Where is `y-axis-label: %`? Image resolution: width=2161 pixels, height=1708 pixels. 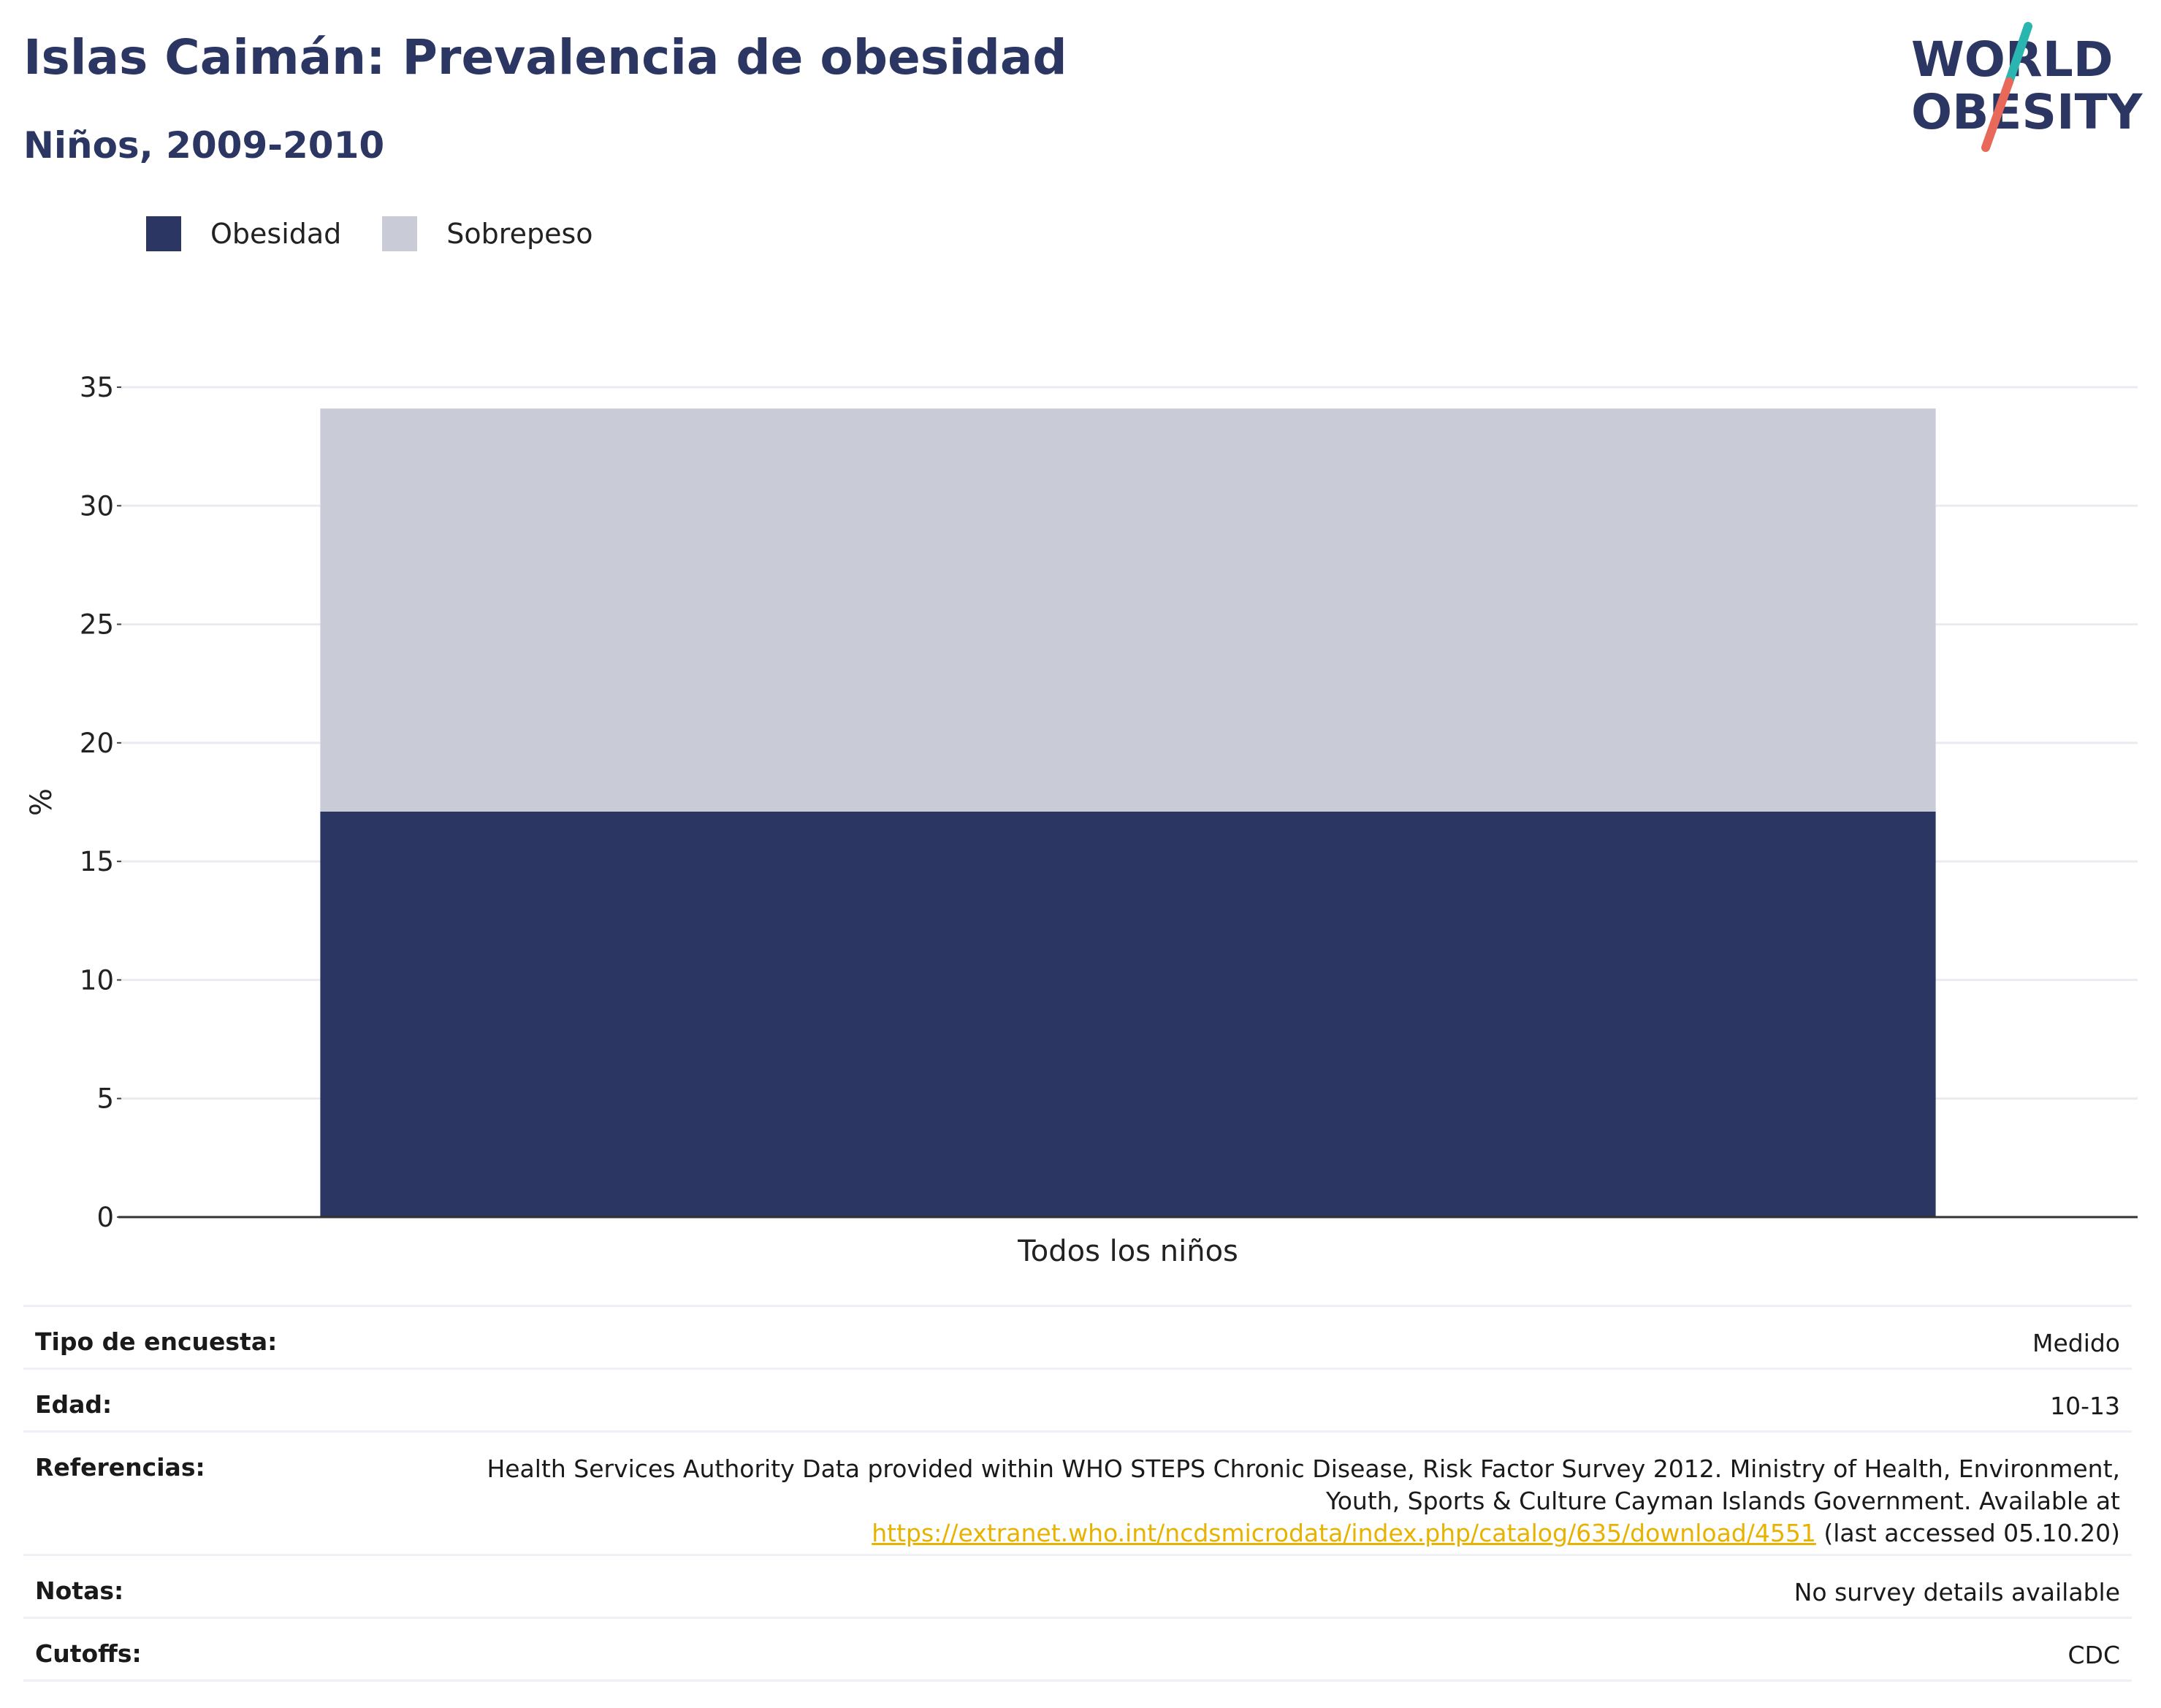 y-axis-label: % is located at coordinates (41, 802).